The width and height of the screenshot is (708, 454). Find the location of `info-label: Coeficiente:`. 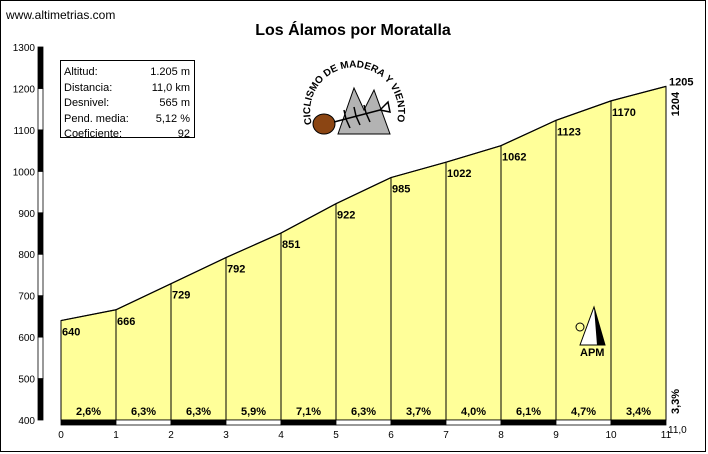

info-label: Coeficiente: is located at coordinates (93, 134).